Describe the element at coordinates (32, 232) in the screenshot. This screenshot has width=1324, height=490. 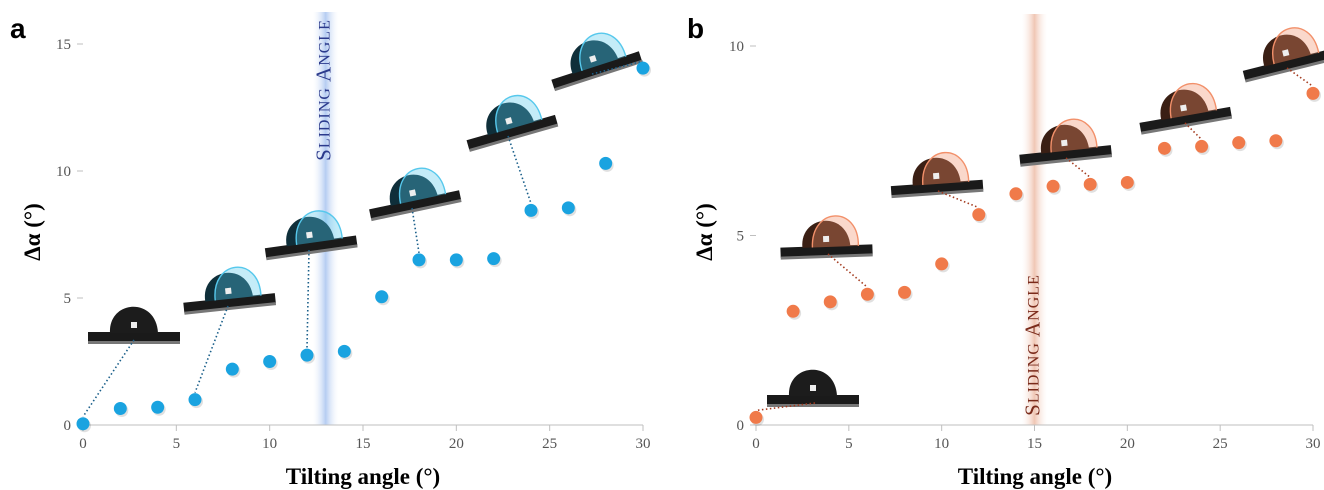
I see `y-axis-title-a: Δα (°)` at that location.